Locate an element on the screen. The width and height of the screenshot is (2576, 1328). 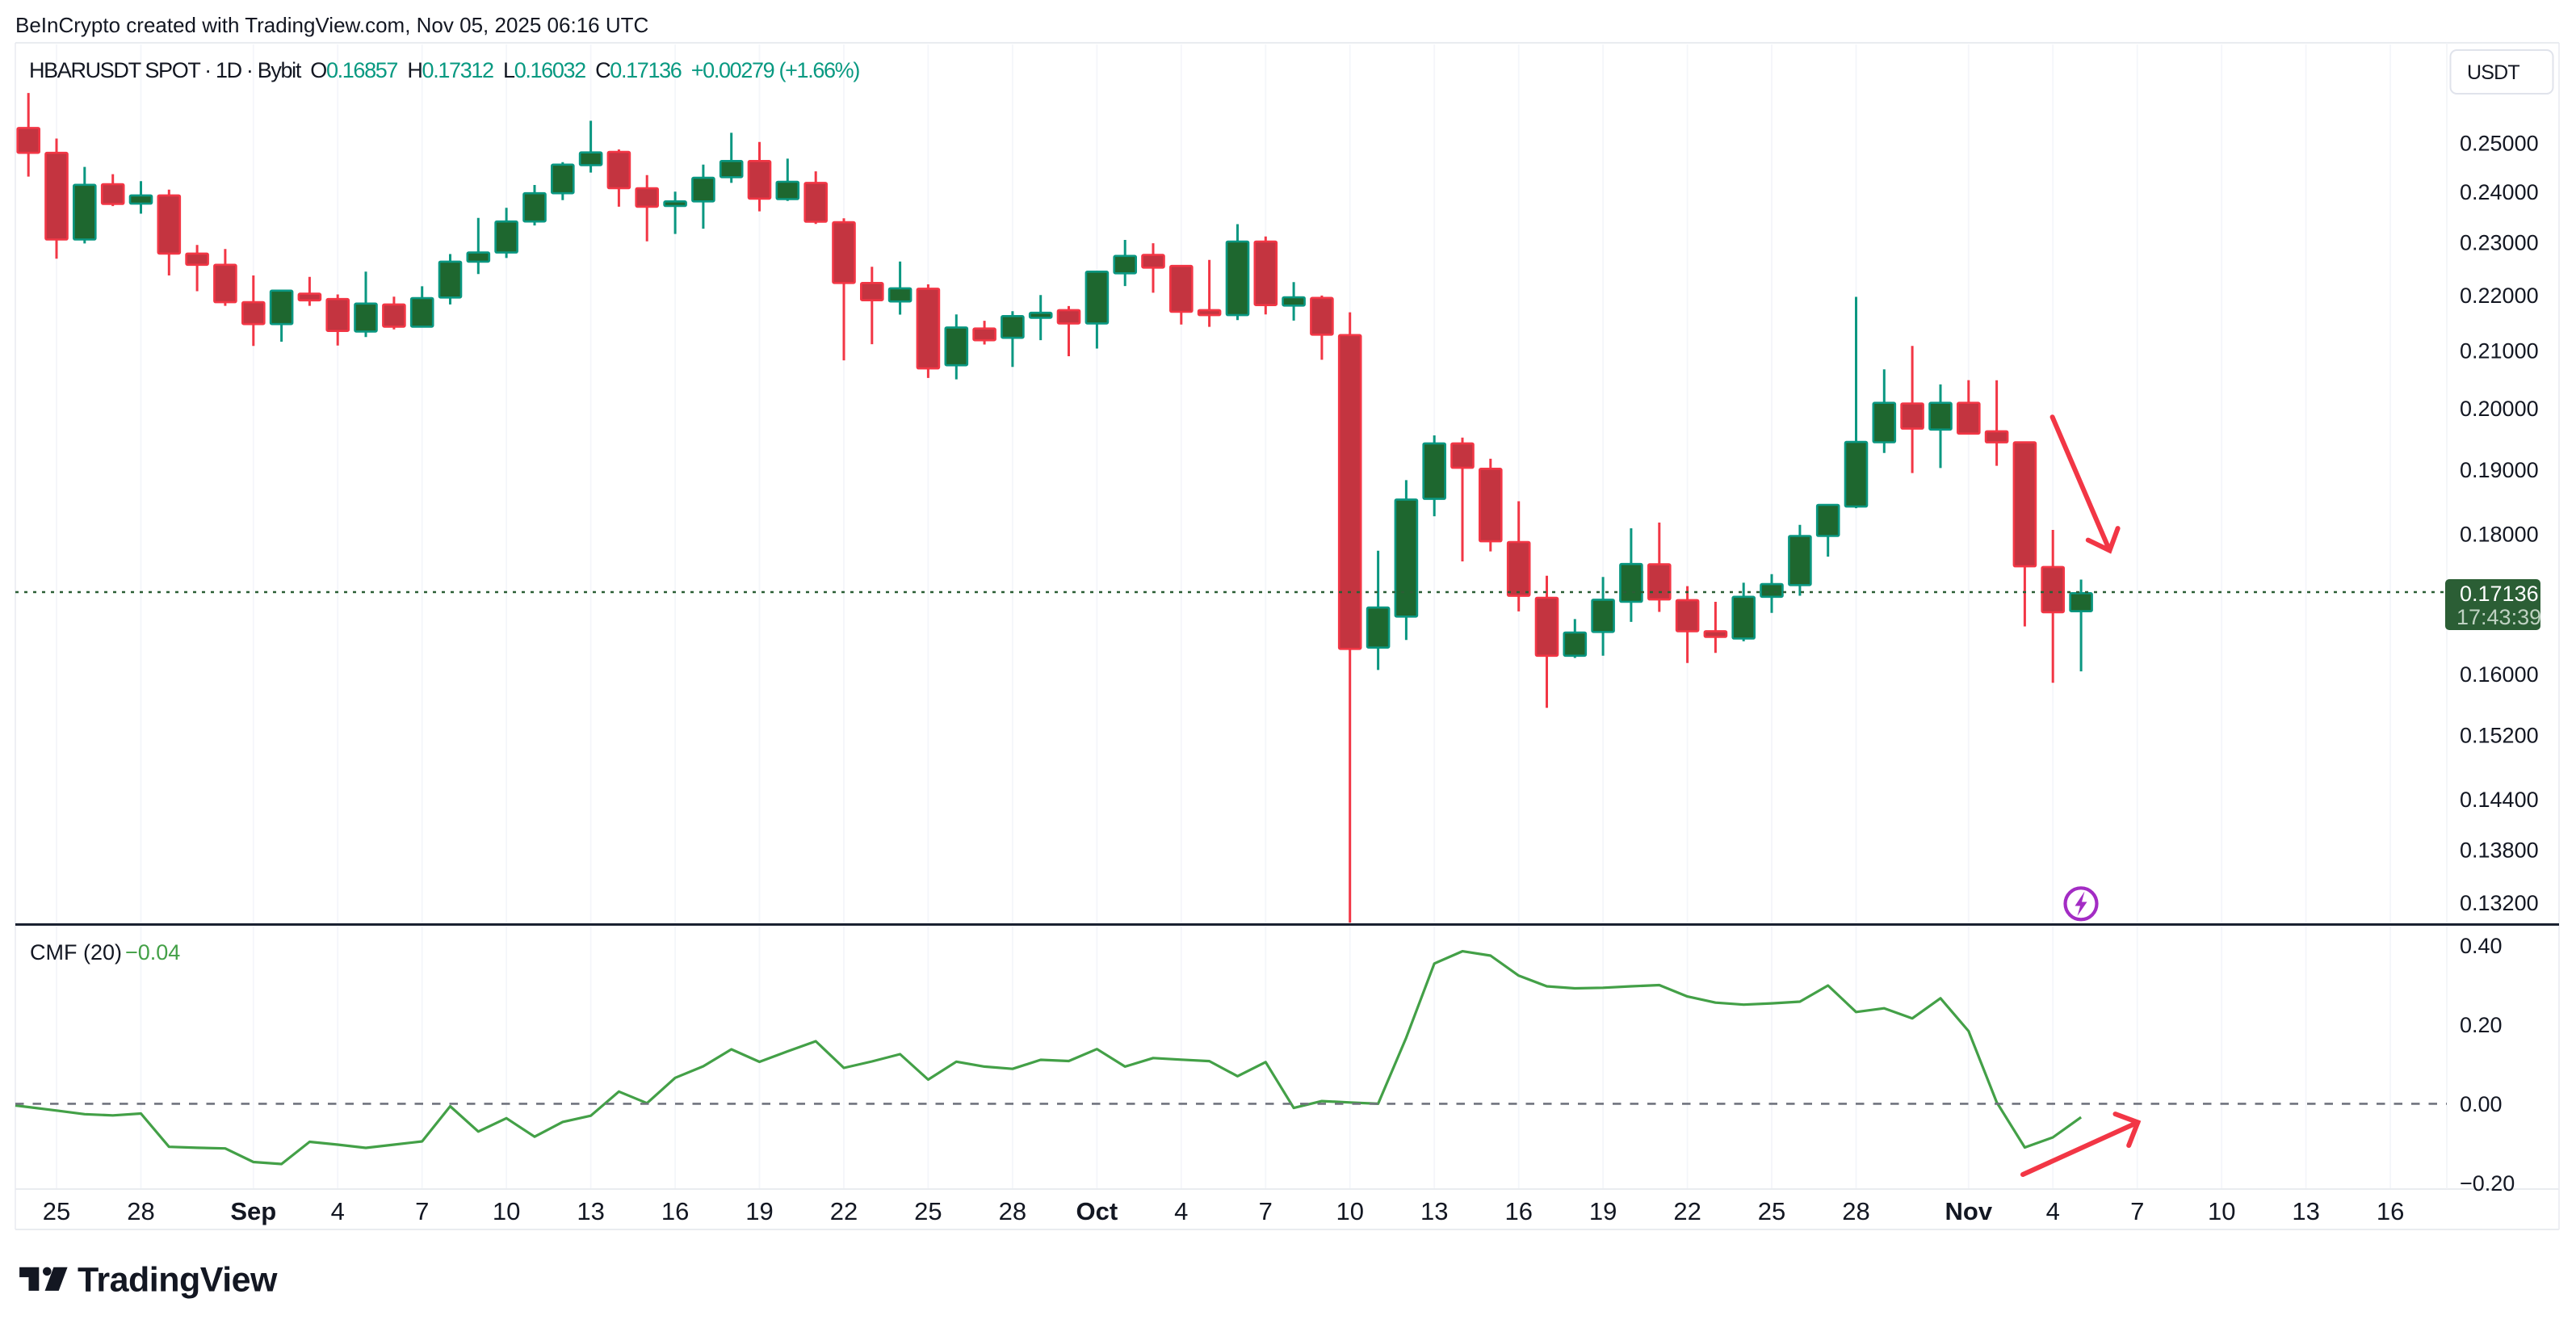
svg-text: Sep is located at coordinates (253, 1211).